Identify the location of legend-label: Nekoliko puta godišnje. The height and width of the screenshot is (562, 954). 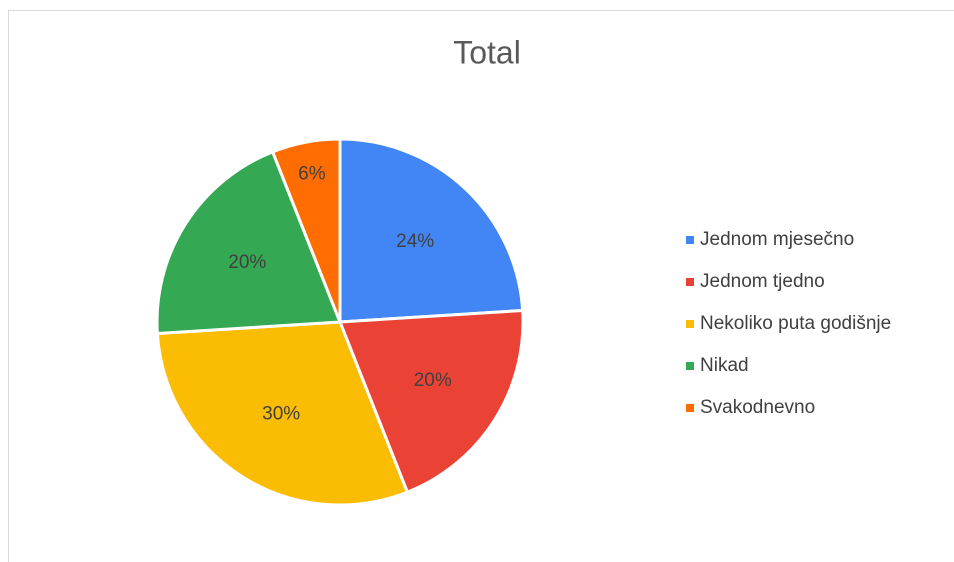
(795, 323).